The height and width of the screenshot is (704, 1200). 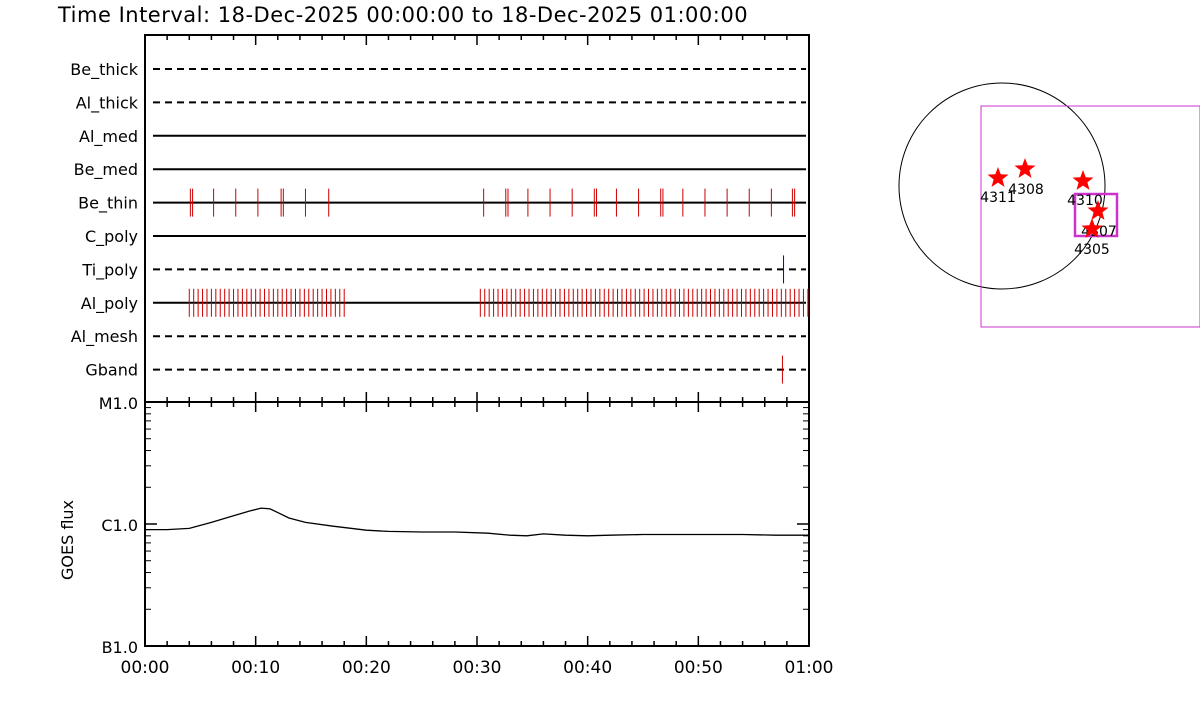 What do you see at coordinates (104, 70) in the screenshot?
I see `channel-label: Be_thick` at bounding box center [104, 70].